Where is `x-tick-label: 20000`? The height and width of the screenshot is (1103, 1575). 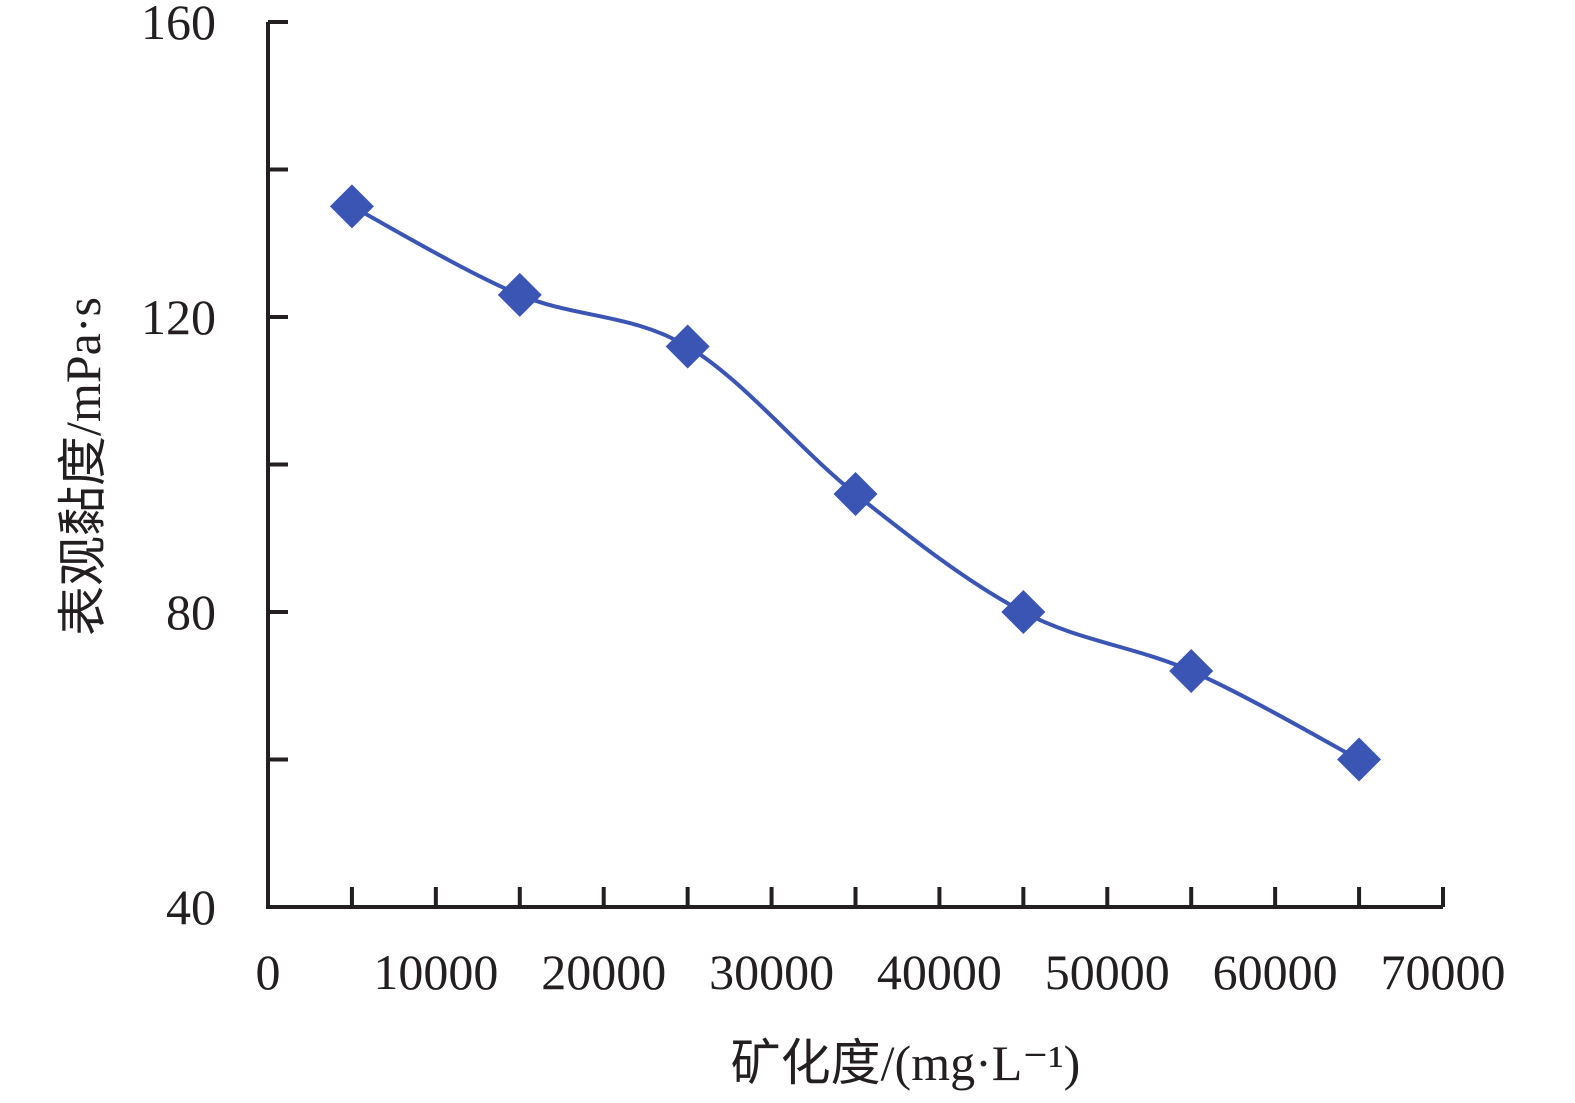
x-tick-label: 20000 is located at coordinates (603, 972).